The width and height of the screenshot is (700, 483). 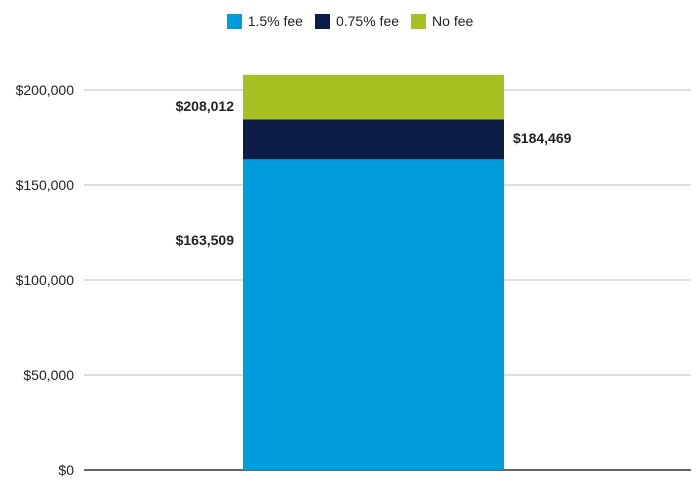 I want to click on legend-item-no-fee: No fee, so click(x=442, y=21).